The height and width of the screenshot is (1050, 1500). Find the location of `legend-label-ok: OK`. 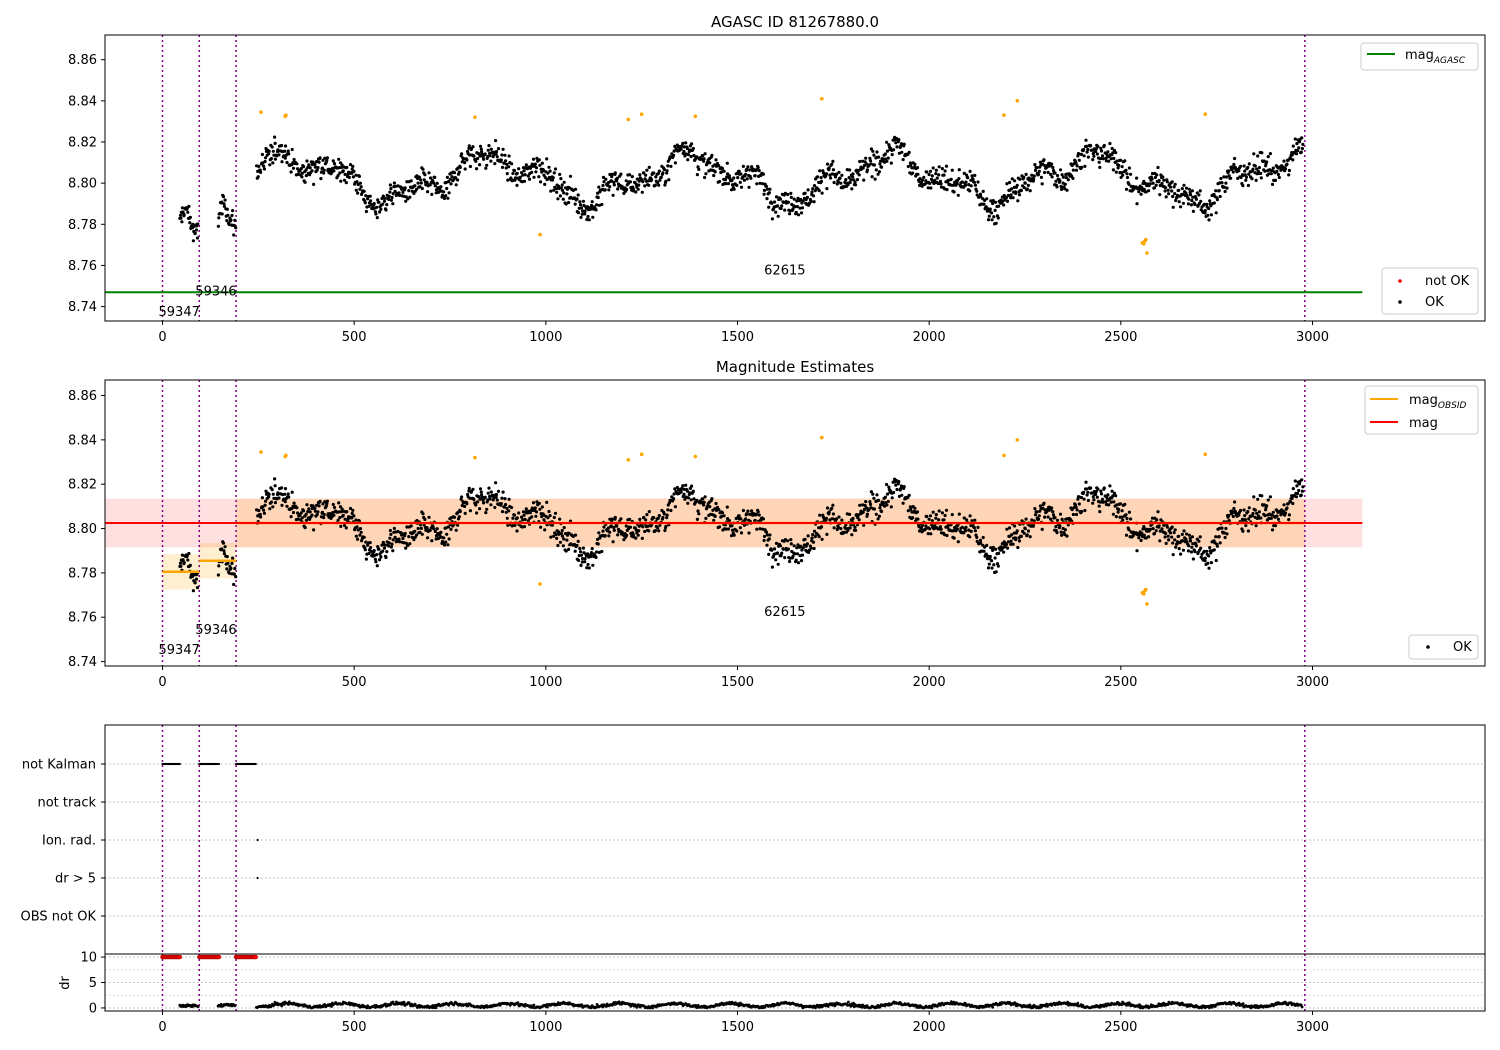

legend-label-ok: OK is located at coordinates (1462, 647).